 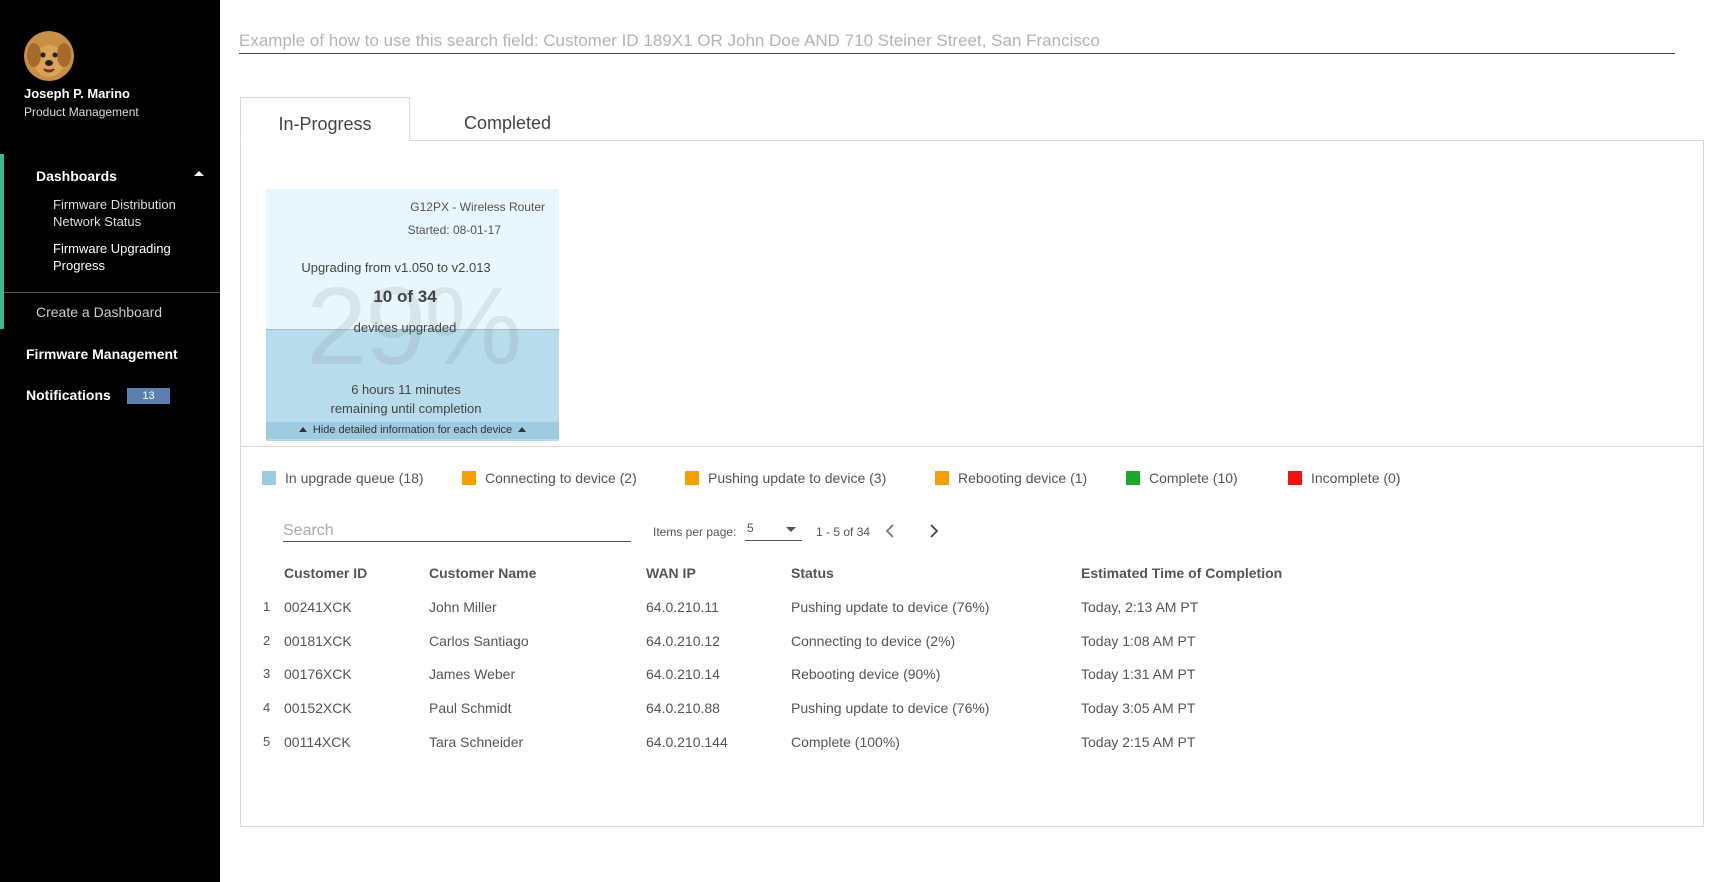 I want to click on row-index: 4, so click(x=267, y=707).